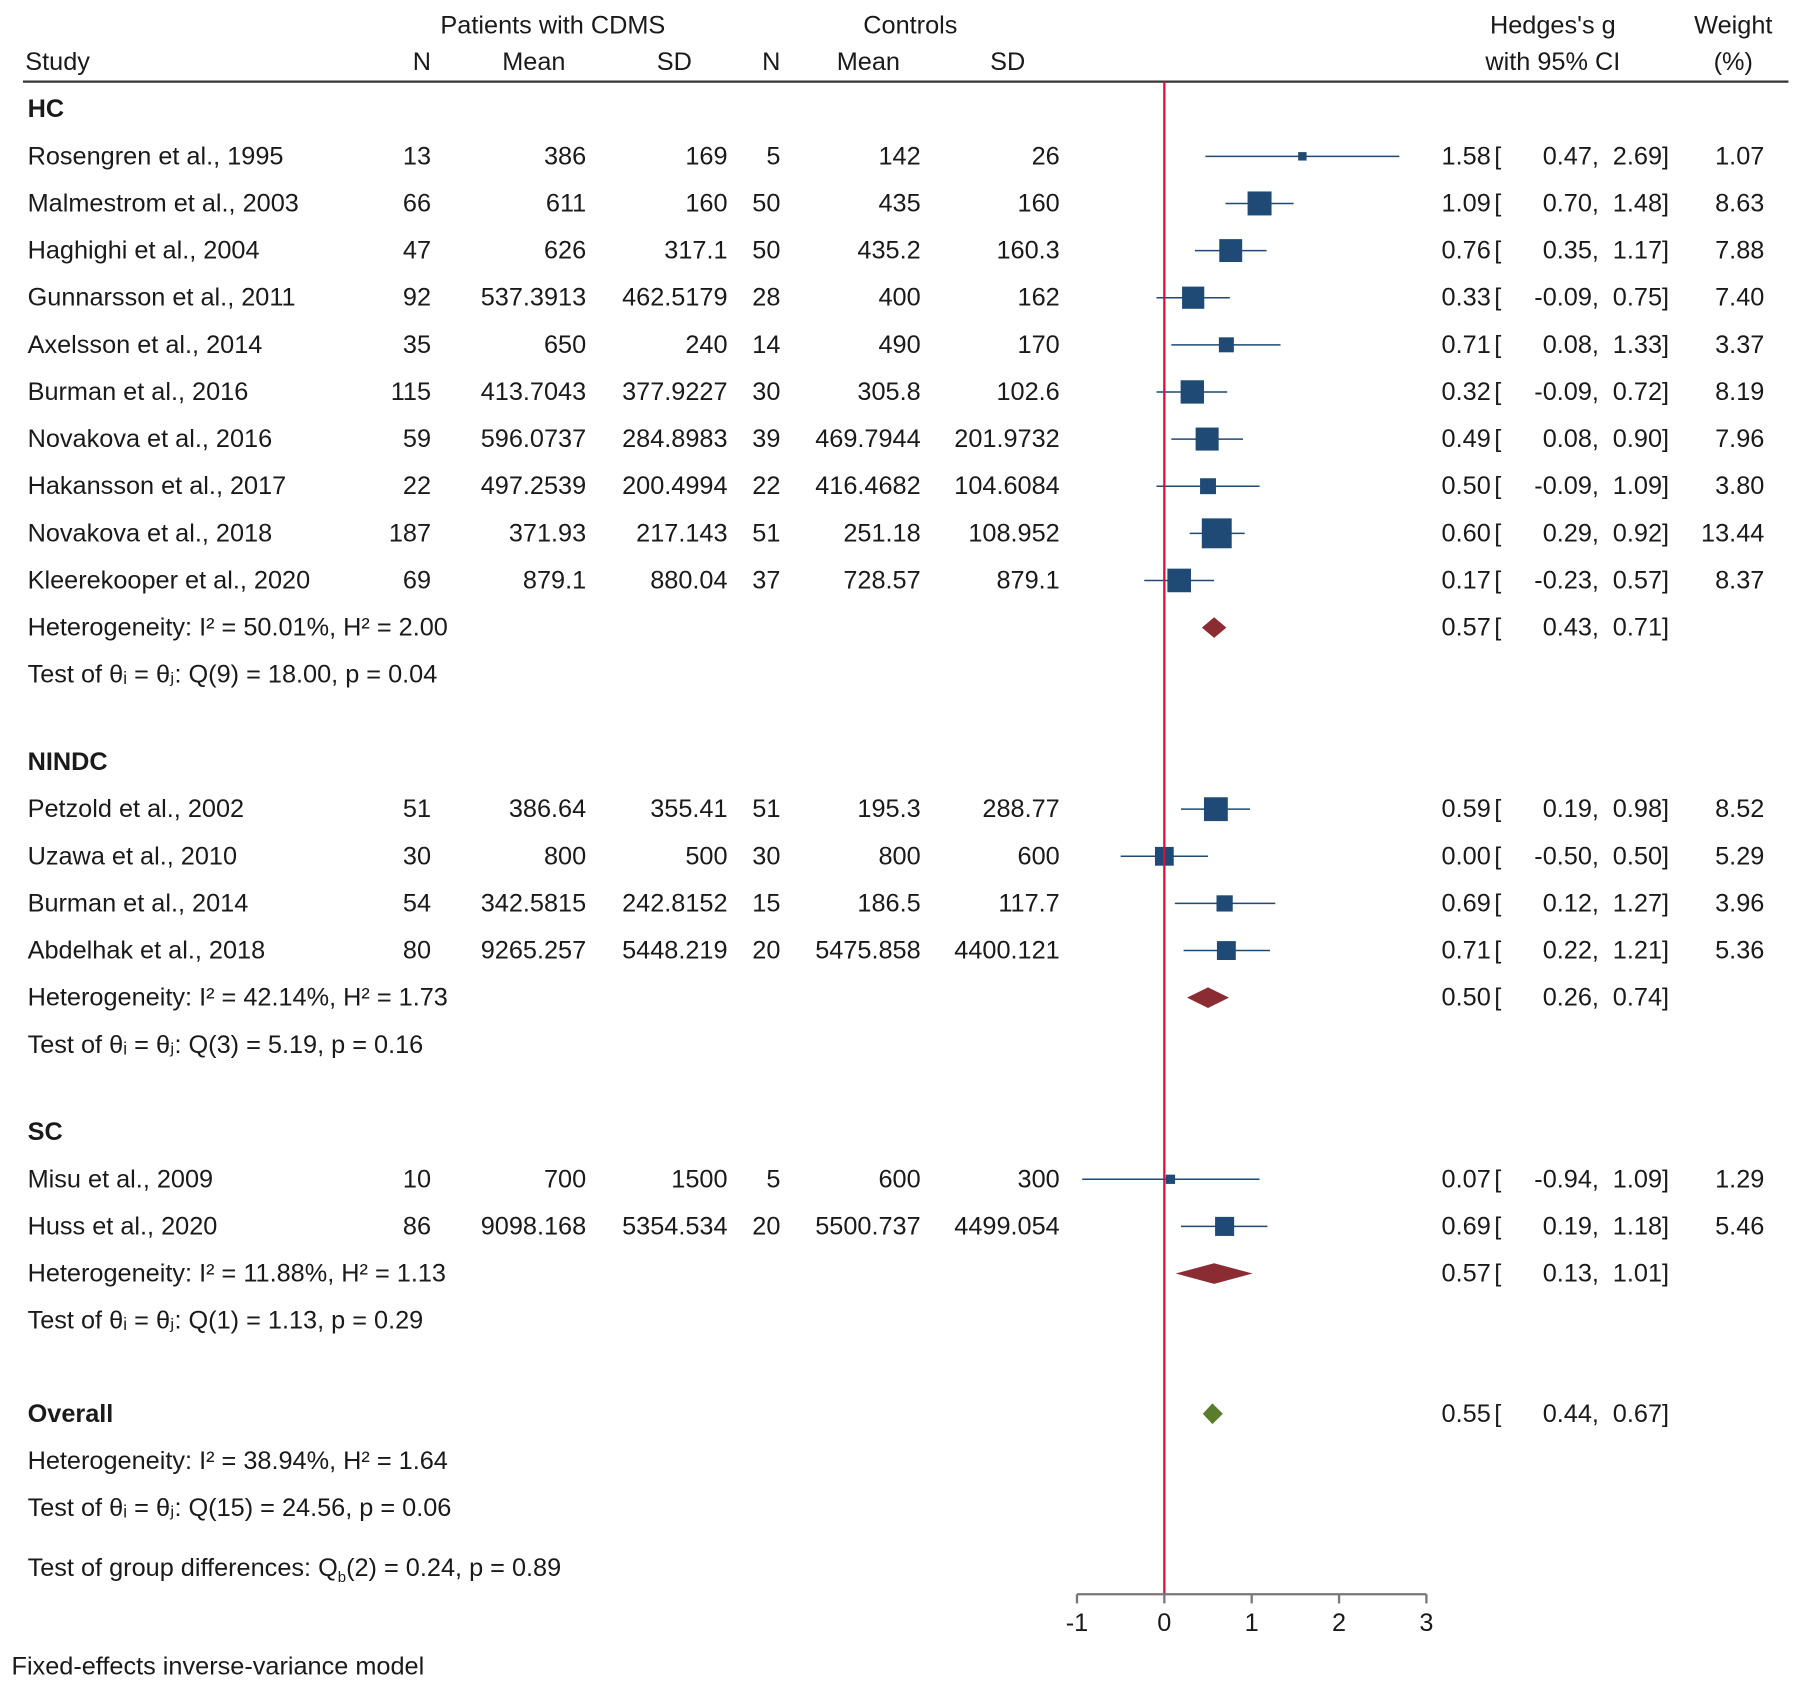  What do you see at coordinates (1029, 903) in the screenshot?
I see `study-sd2: 117.7` at bounding box center [1029, 903].